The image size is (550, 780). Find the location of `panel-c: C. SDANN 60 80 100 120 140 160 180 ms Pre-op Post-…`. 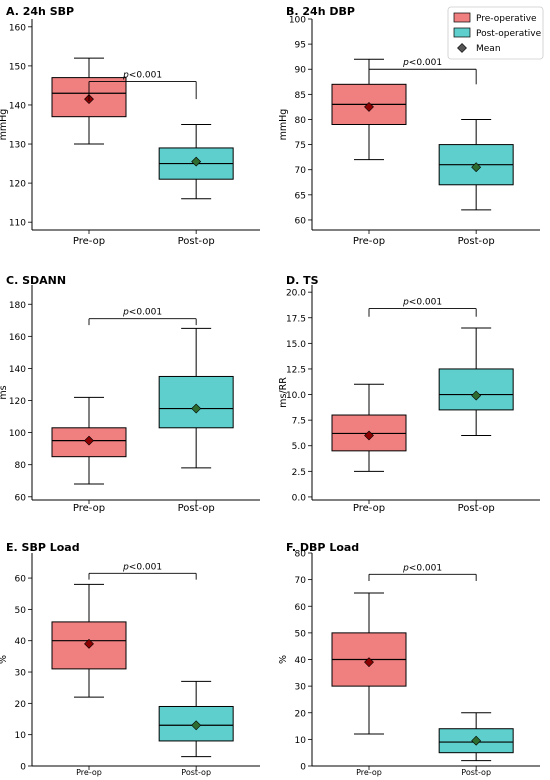

panel-c: C. SDANN 60 80 100 120 140 160 180 ms Pre-op Post-… is located at coordinates (130, 394).